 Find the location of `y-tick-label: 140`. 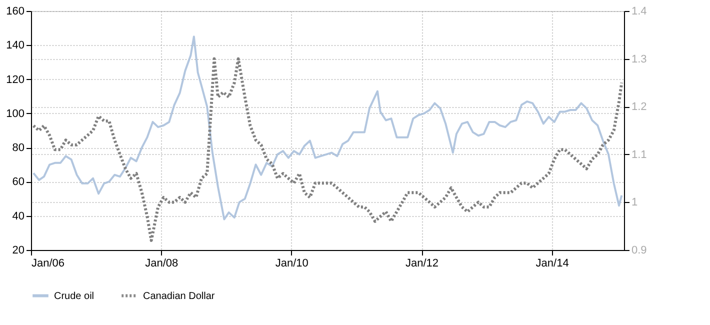

y-tick-label: 140 is located at coordinates (15, 46).